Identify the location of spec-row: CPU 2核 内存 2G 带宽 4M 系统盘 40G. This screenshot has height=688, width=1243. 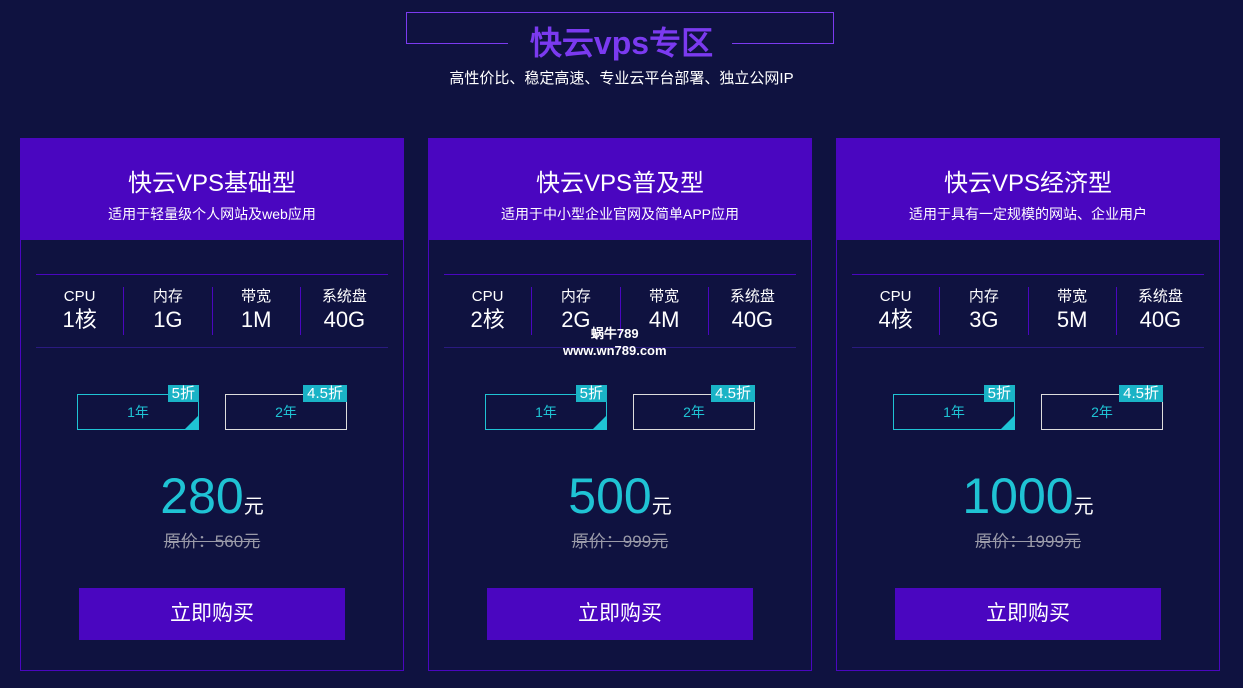
(620, 311).